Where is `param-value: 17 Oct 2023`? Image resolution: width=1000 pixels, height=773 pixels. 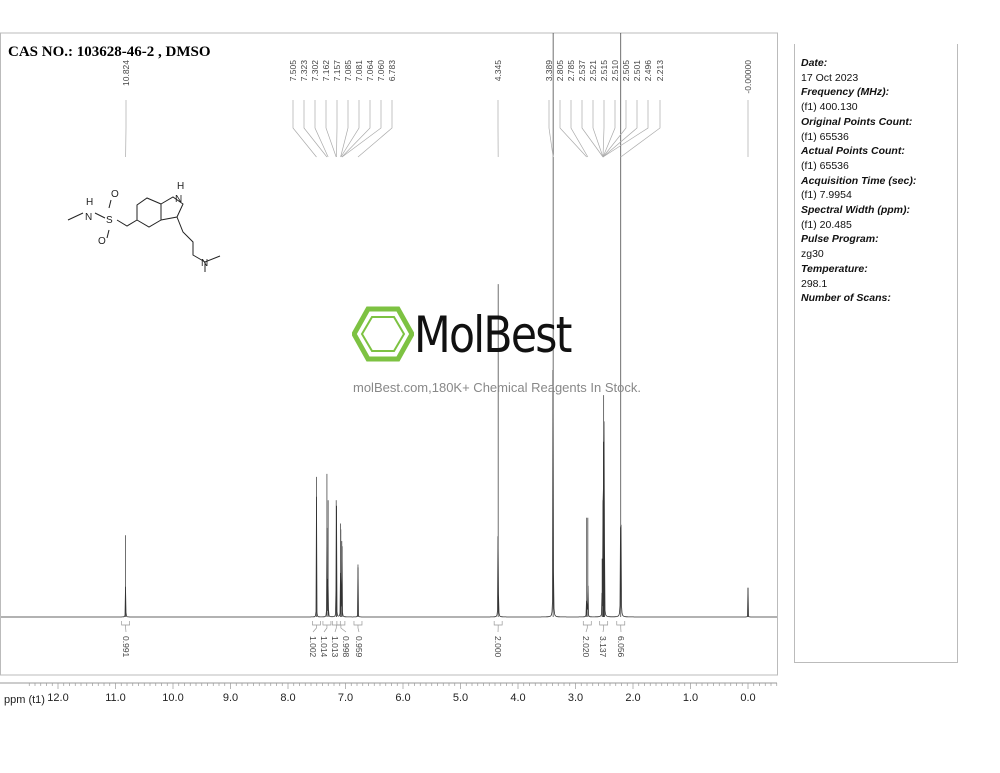 param-value: 17 Oct 2023 is located at coordinates (830, 77).